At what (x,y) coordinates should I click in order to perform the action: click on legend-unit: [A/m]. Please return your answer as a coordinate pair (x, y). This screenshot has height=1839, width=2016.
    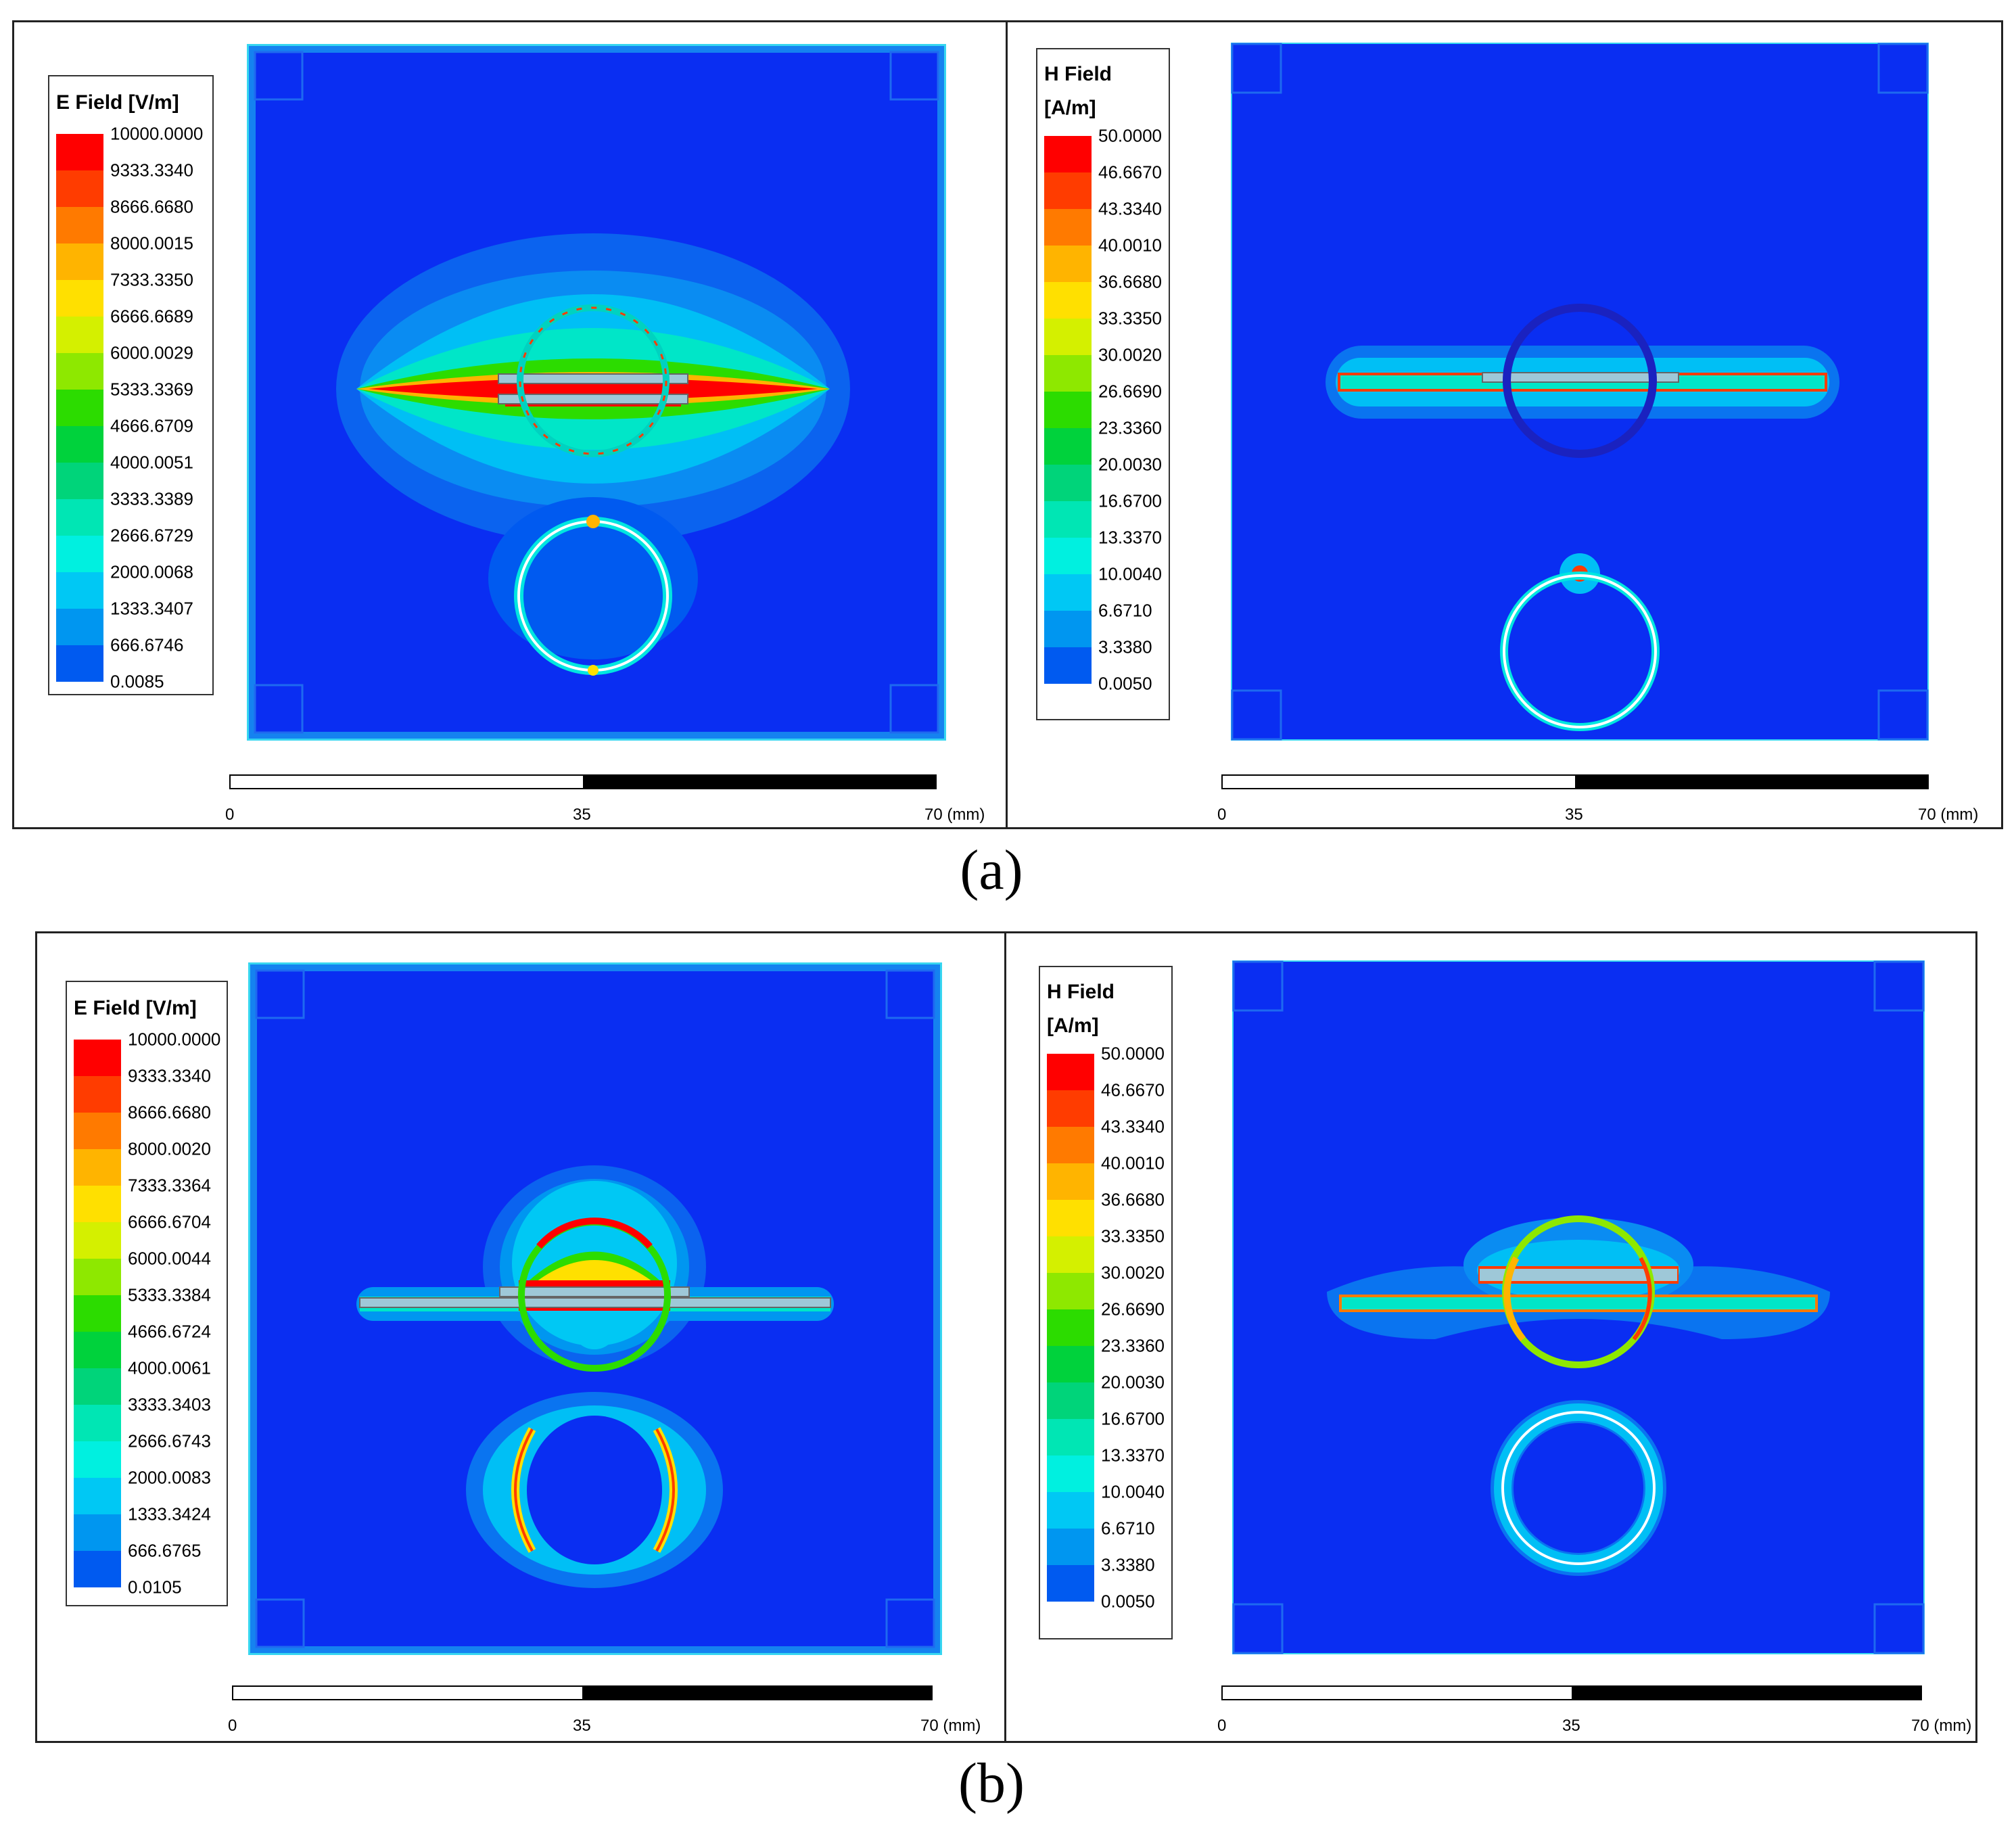
    Looking at the image, I should click on (1073, 1026).